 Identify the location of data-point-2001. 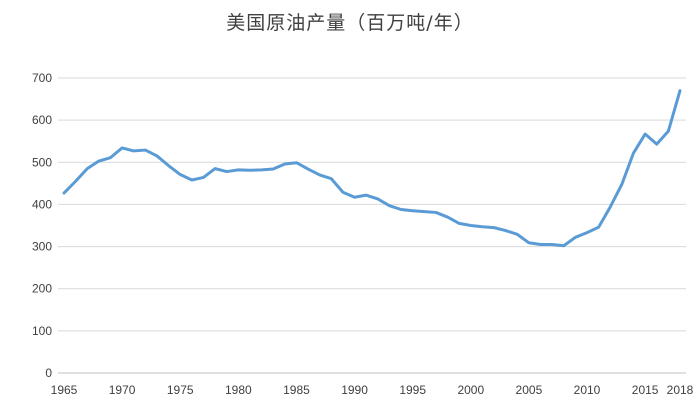
(482, 226).